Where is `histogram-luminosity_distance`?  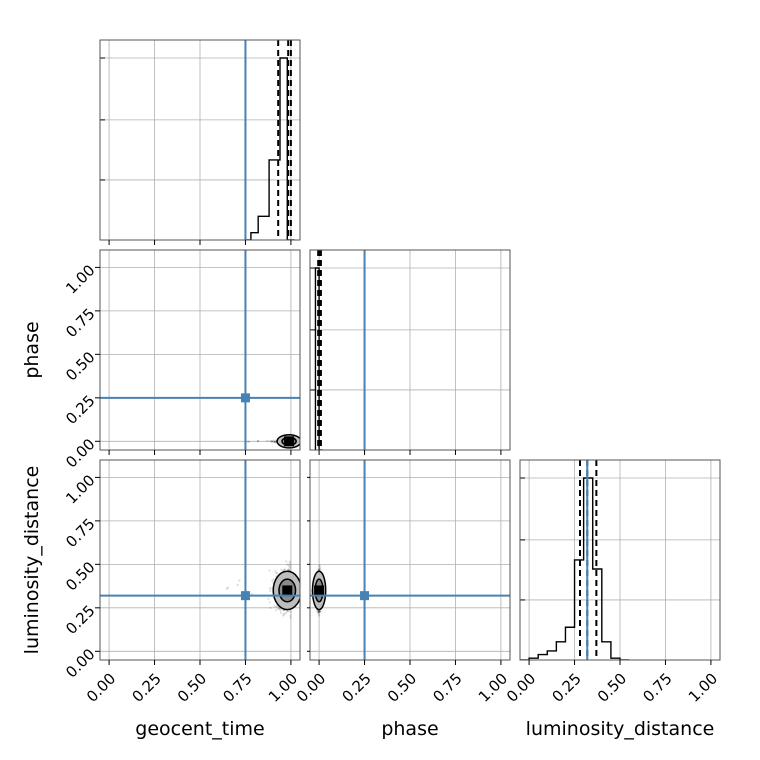
histogram-luminosity_distance is located at coordinates (575, 568).